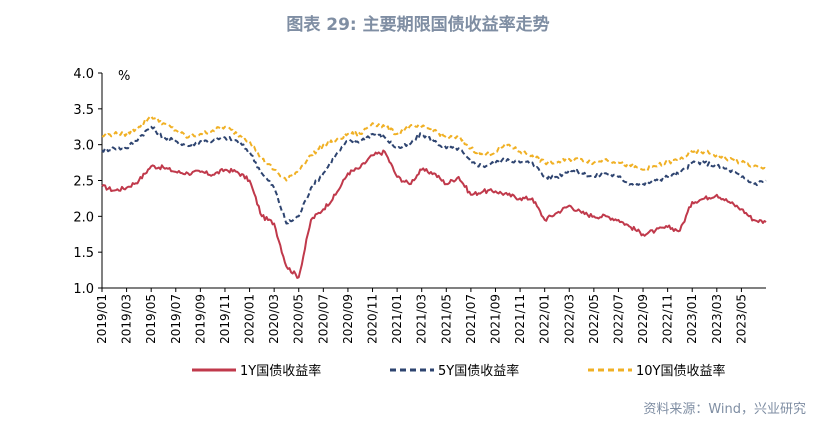  I want to click on y-tick-label: 3.5, so click(83, 110).